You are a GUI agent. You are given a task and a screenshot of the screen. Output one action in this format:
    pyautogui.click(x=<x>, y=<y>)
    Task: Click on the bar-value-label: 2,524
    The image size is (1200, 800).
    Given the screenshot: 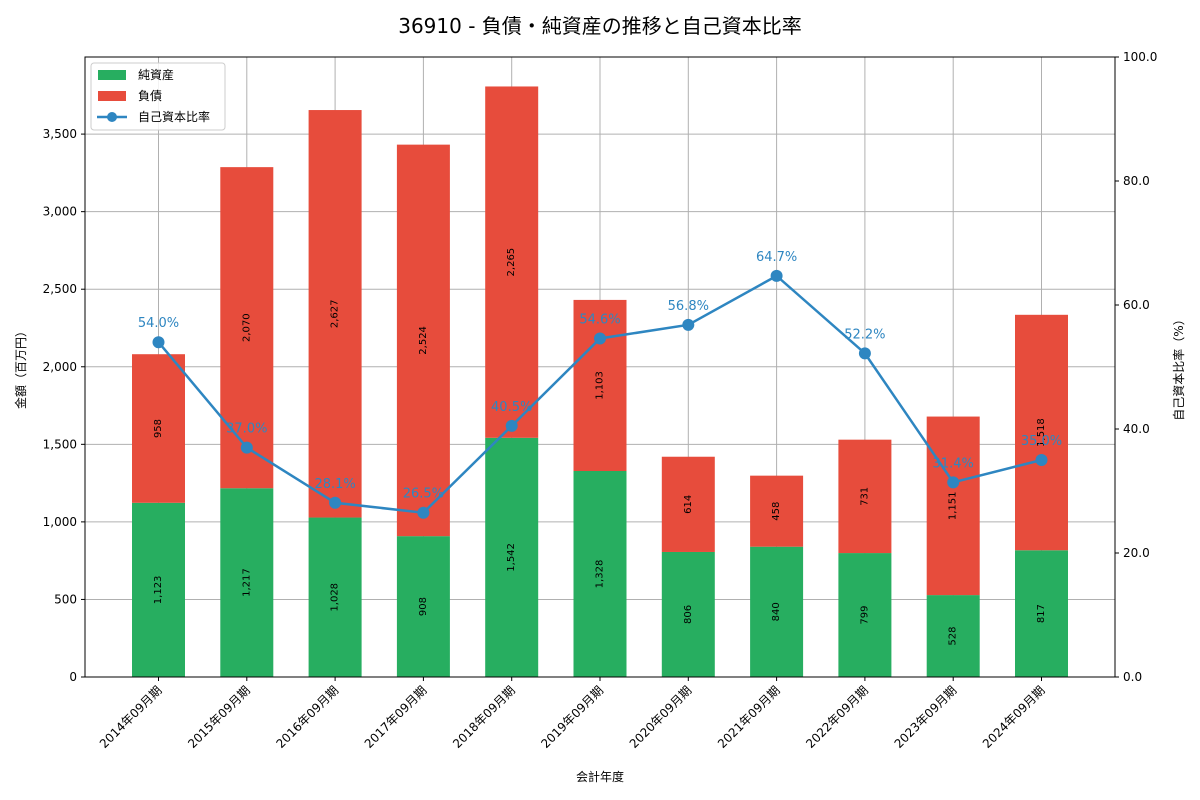 What is the action you would take?
    pyautogui.click(x=423, y=340)
    